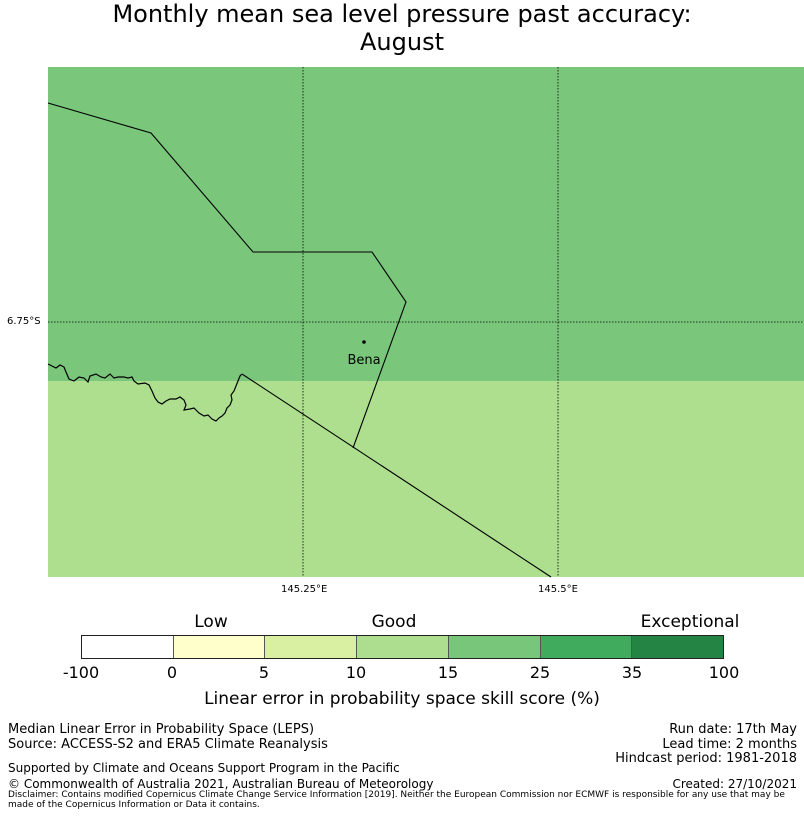  Describe the element at coordinates (211, 622) in the screenshot. I see `category-low: Low` at that location.